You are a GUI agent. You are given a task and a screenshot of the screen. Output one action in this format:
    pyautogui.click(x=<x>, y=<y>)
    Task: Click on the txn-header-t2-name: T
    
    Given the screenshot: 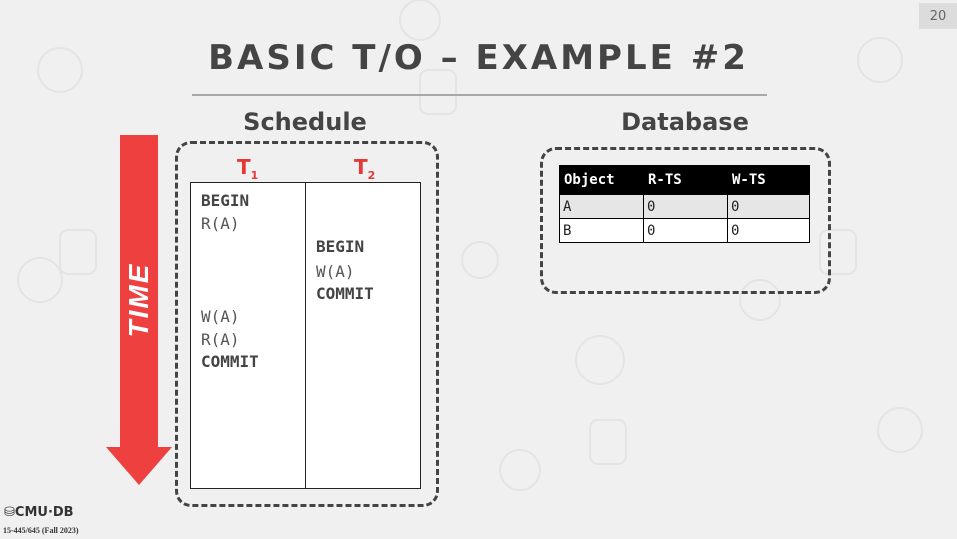 What is the action you would take?
    pyautogui.click(x=361, y=167)
    